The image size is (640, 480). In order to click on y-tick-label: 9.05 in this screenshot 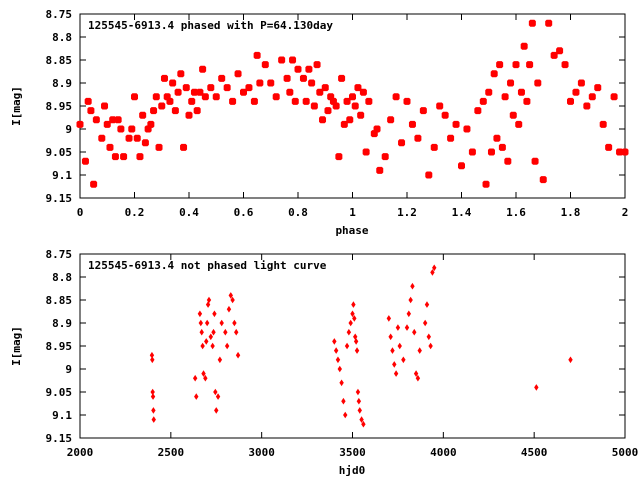, I will do `click(59, 392)`.